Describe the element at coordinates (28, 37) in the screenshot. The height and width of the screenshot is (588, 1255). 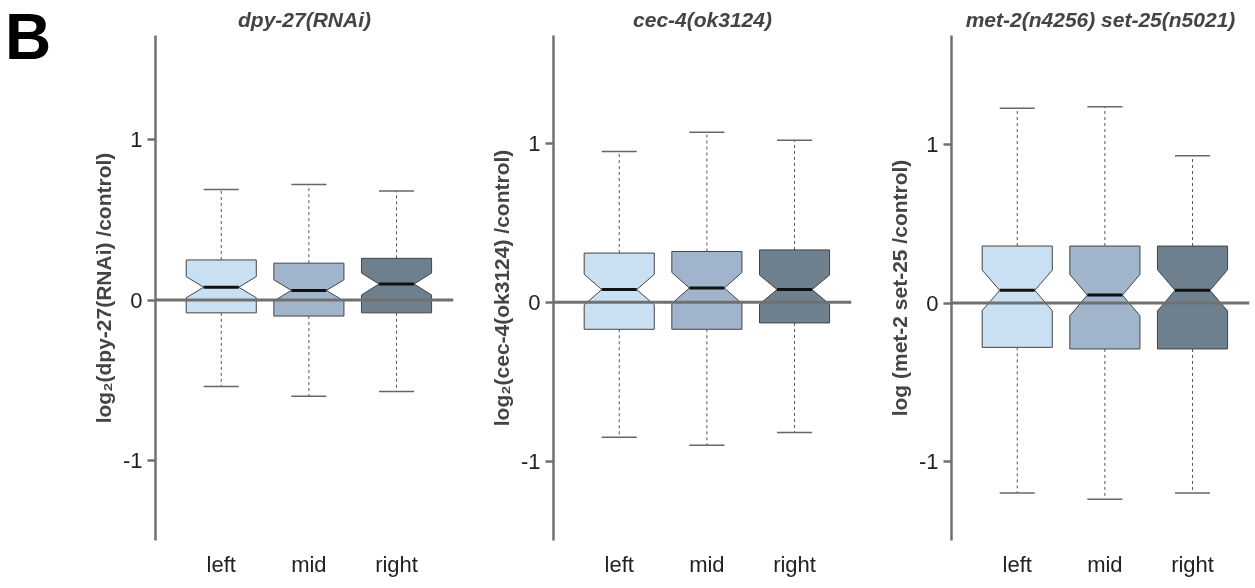
I see `text: B` at that location.